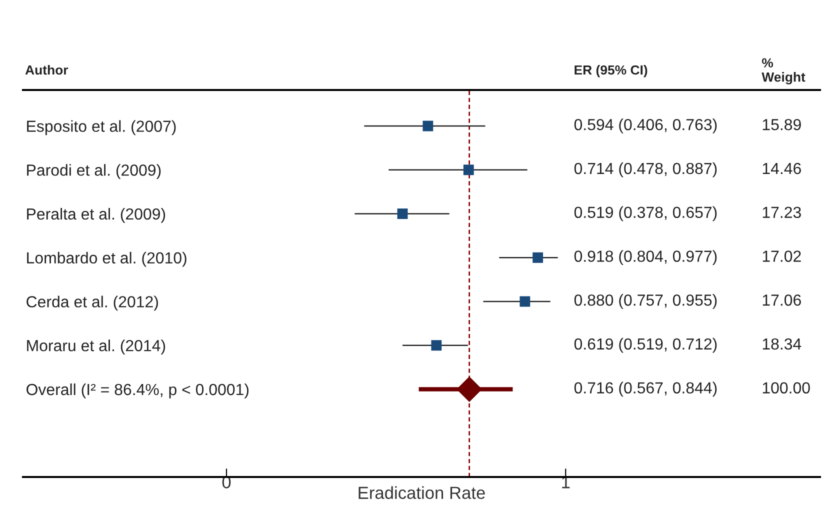 The width and height of the screenshot is (826, 516). Describe the element at coordinates (645, 389) in the screenshot. I see `annotation: 0.716 (0.567, 0.844)` at that location.